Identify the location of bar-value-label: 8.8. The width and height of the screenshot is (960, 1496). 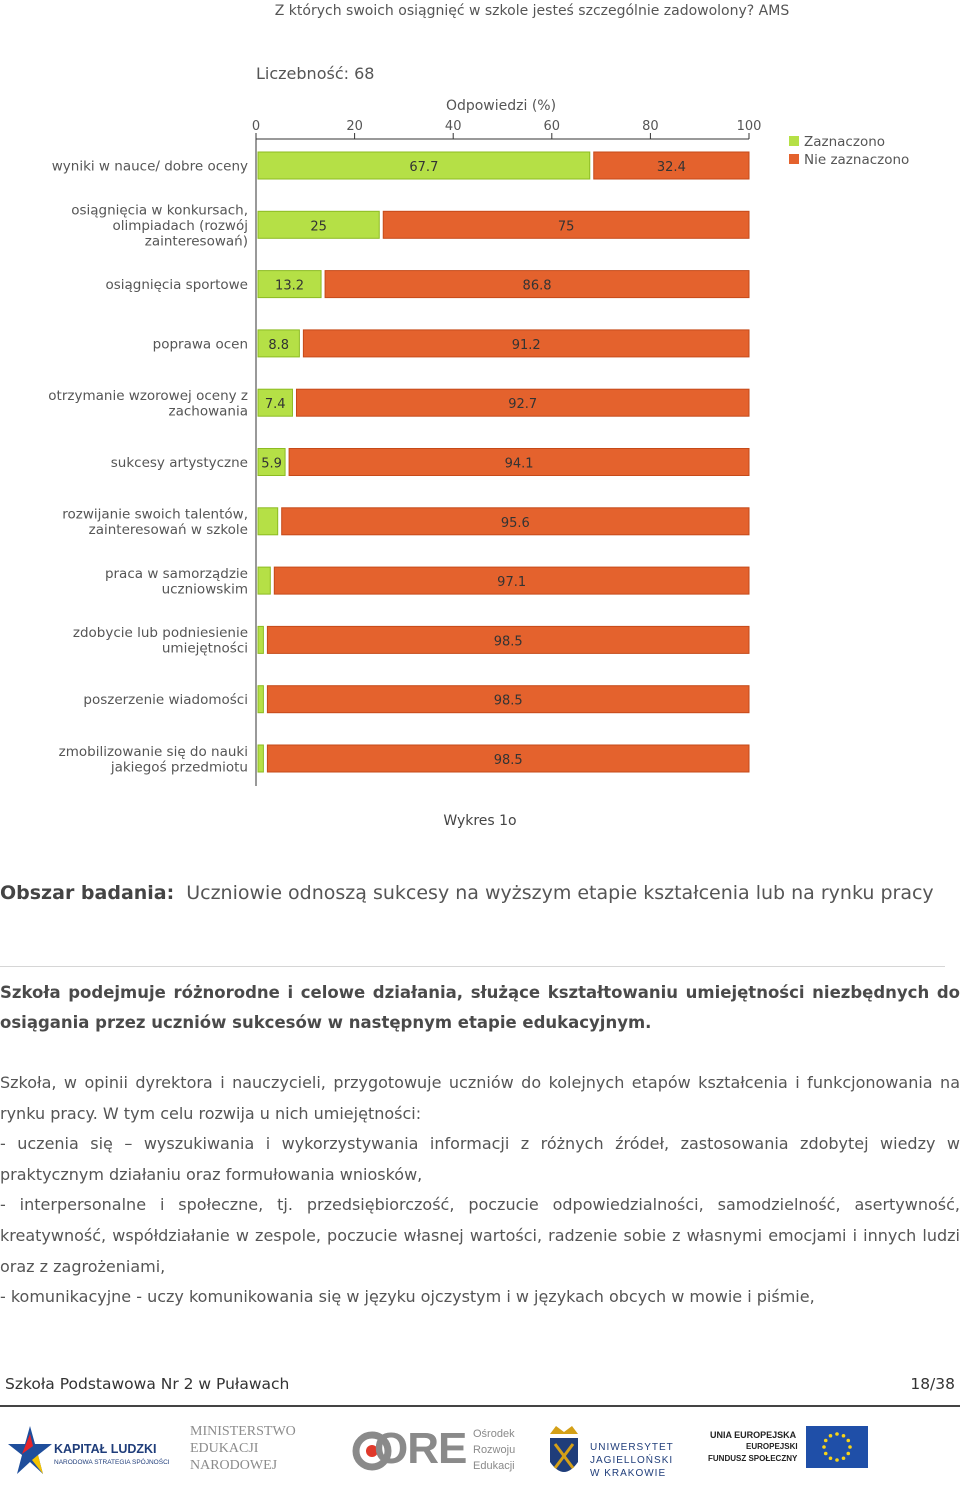
(278, 345).